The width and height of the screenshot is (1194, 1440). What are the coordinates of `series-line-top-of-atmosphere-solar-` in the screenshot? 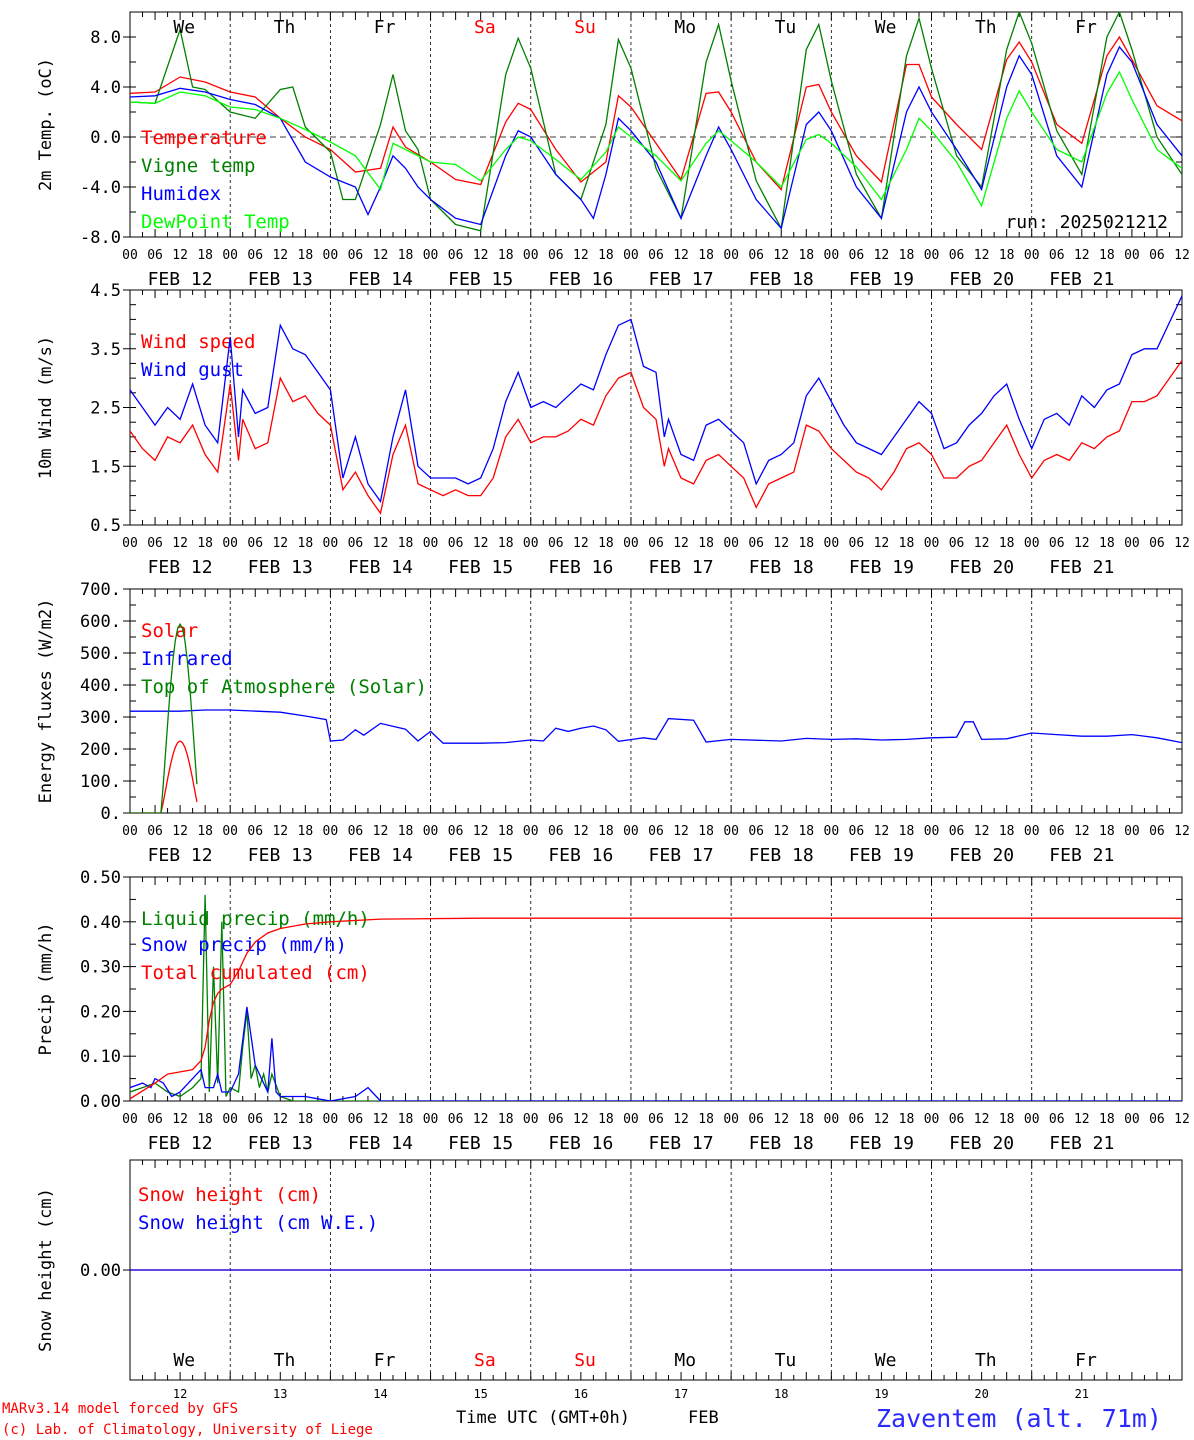 It's located at (164, 717).